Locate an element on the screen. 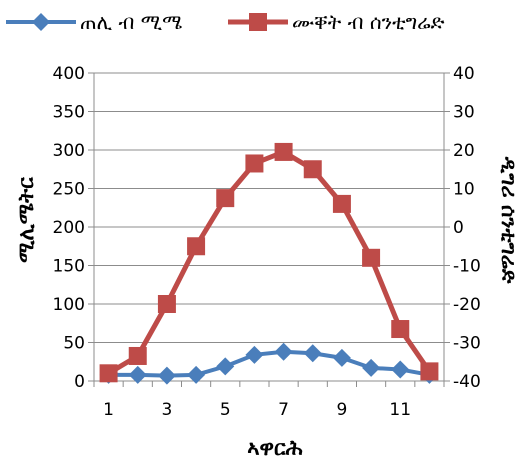 The height and width of the screenshot is (470, 524). y-right-tick-label-2: -20 is located at coordinates (467, 305).